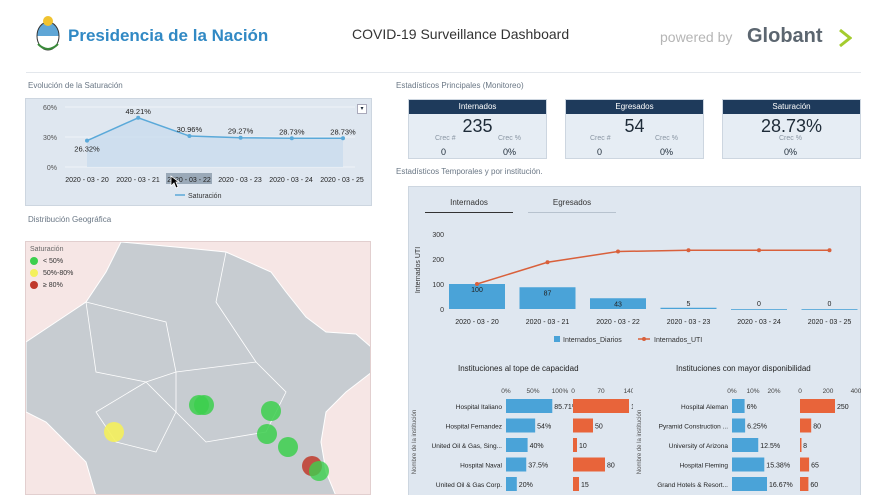  What do you see at coordinates (752, 391) in the screenshot?
I see `pct-tick-label: 10%` at bounding box center [752, 391].